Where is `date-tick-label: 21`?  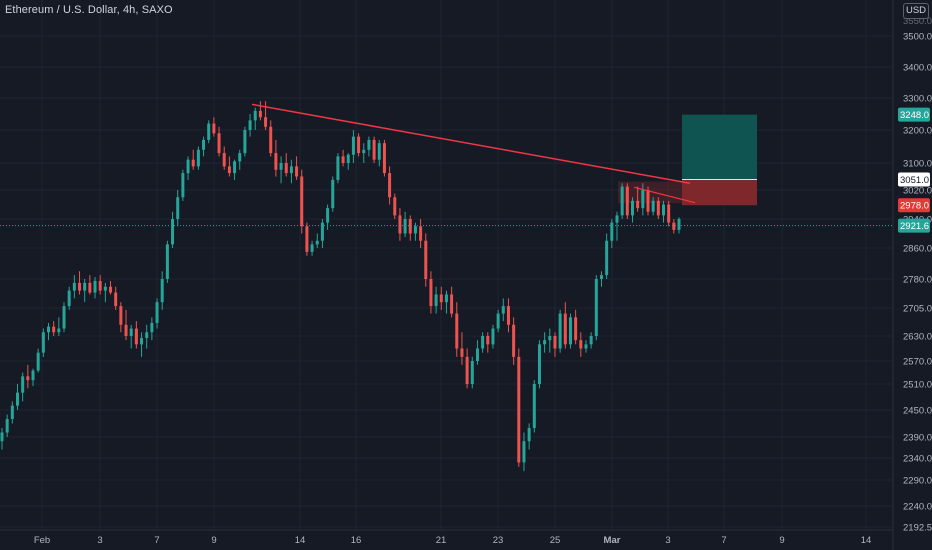
date-tick-label: 21 is located at coordinates (441, 540).